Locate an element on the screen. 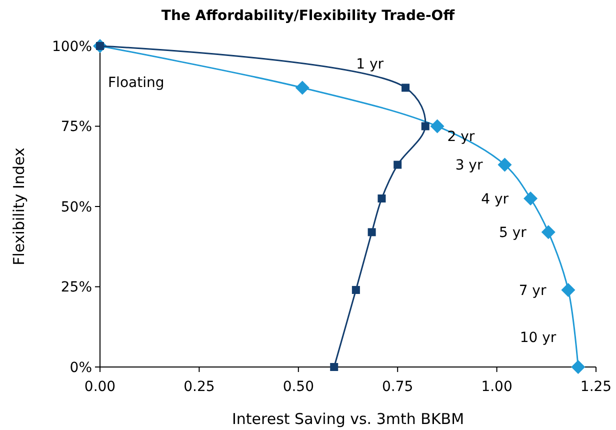 The image size is (616, 430). annotation: 3 yr is located at coordinates (469, 166).